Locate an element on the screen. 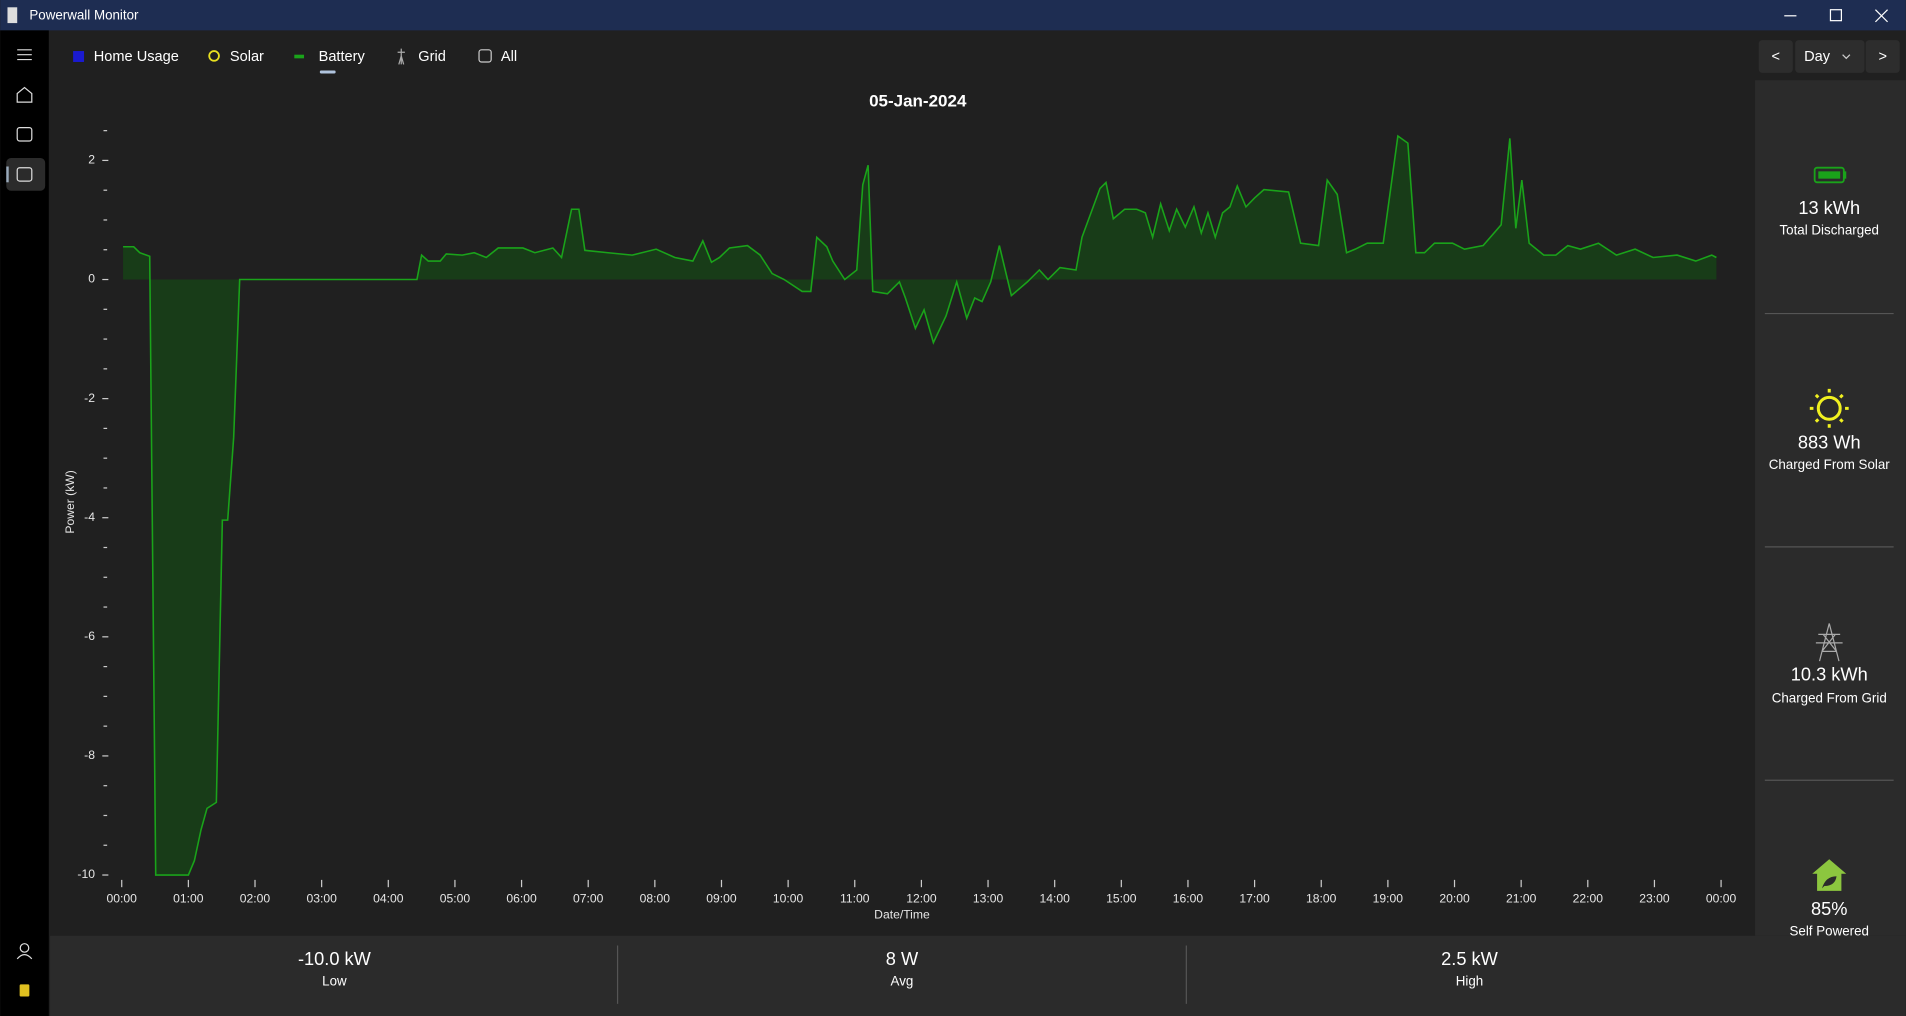  x-tick-label: 15:00 is located at coordinates (1121, 899).